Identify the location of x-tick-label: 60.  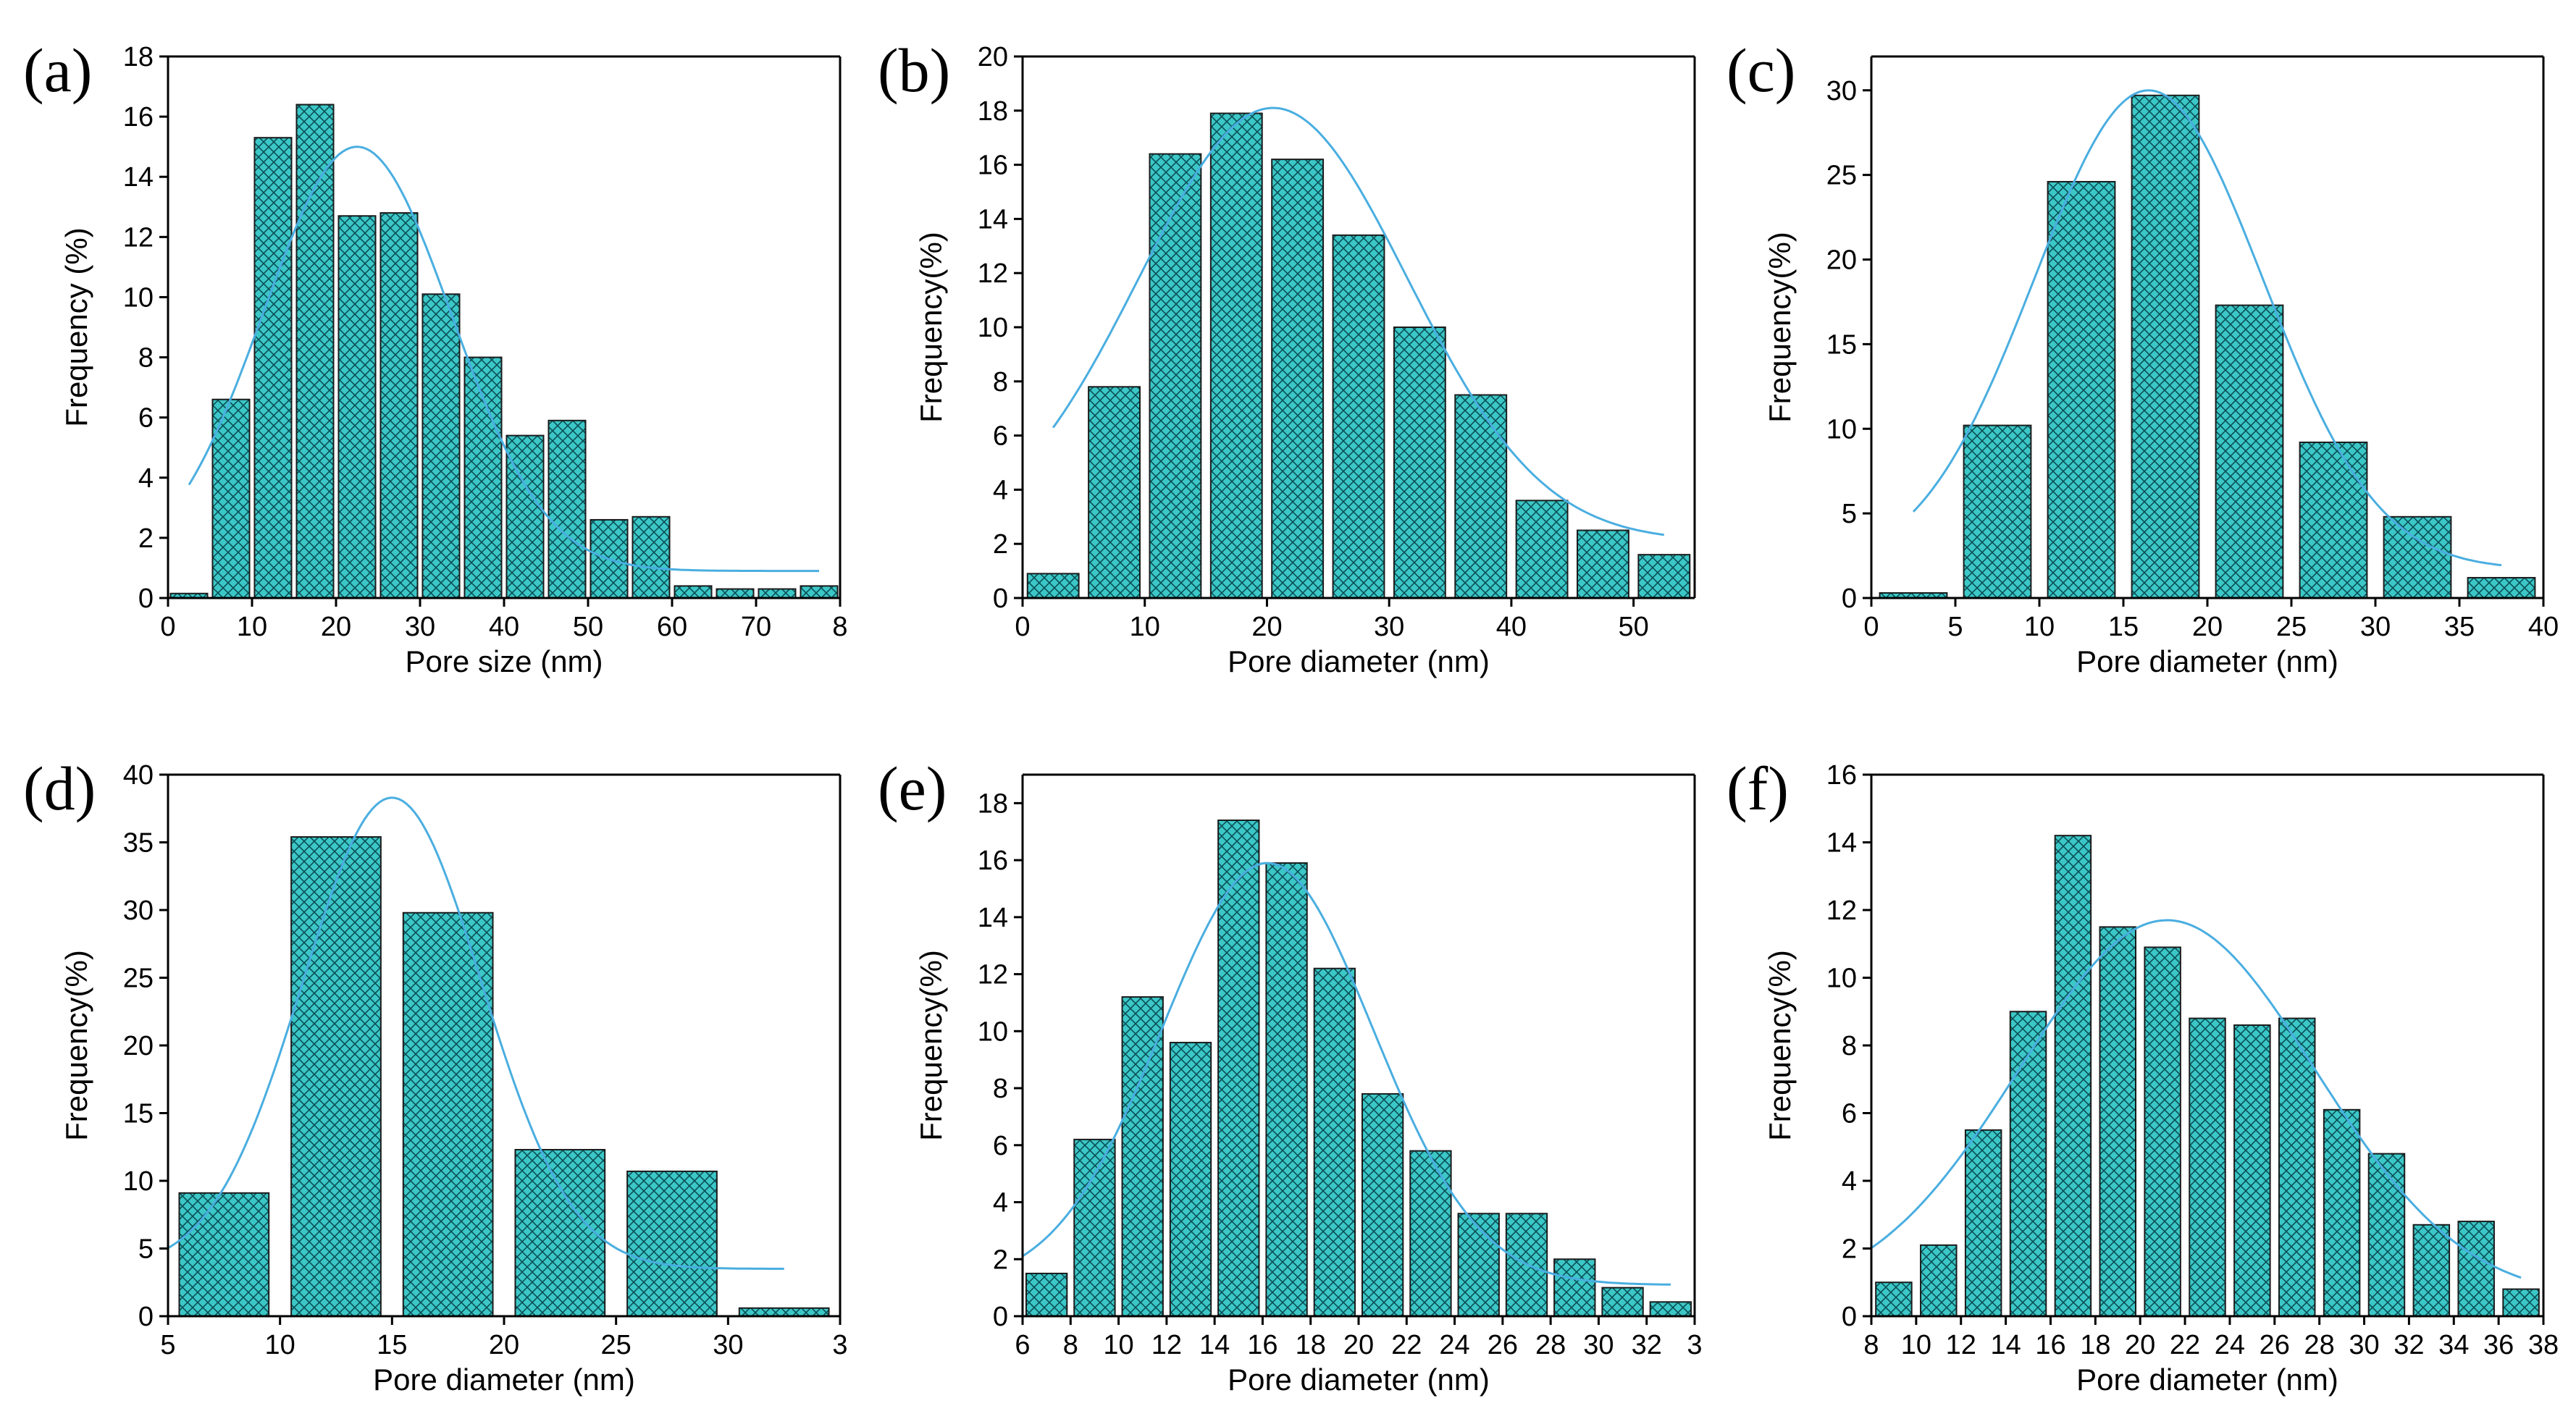
(672, 627).